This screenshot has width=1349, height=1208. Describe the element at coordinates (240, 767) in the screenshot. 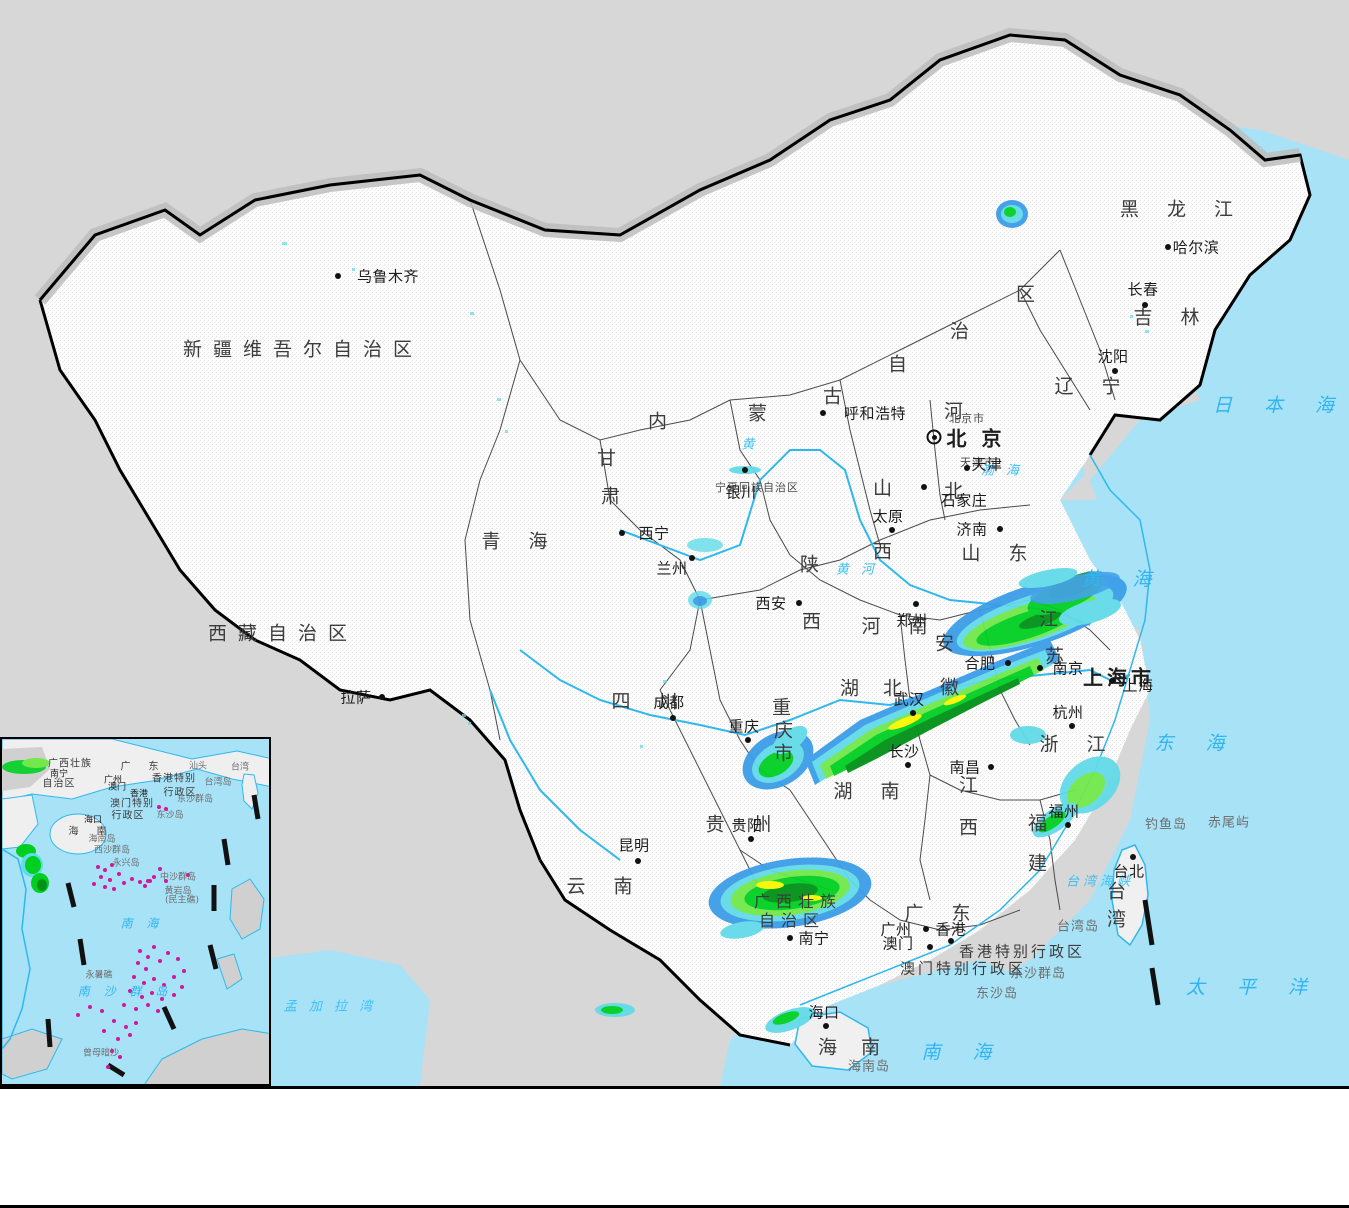

I see `inset-label-6: 台湾` at that location.